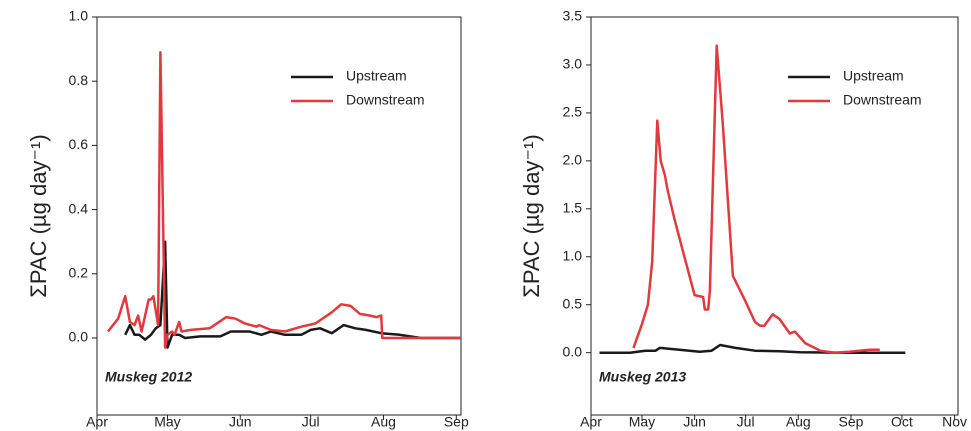 This screenshot has height=431, width=971. Describe the element at coordinates (79, 208) in the screenshot. I see `y-tick-label: 0.4` at that location.